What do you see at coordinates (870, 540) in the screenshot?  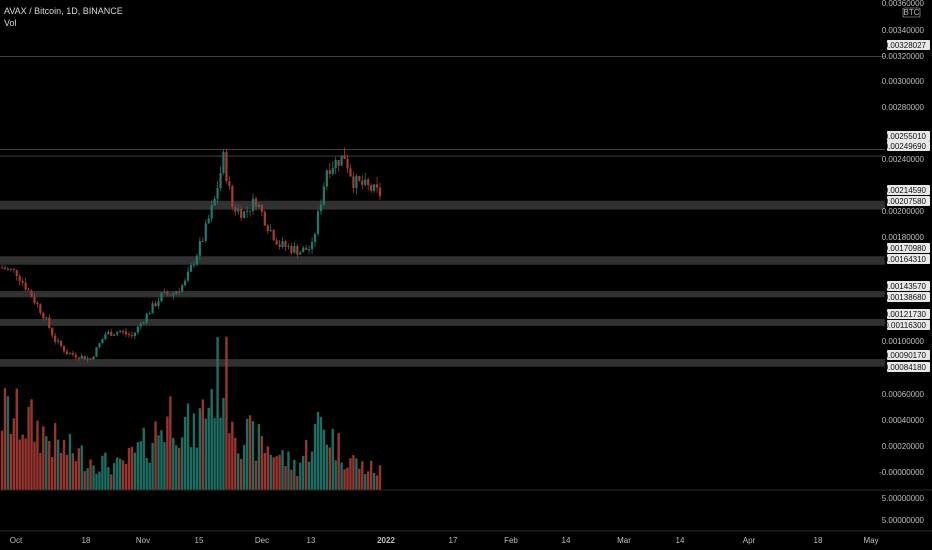 I see `time-axis-label: May` at bounding box center [870, 540].